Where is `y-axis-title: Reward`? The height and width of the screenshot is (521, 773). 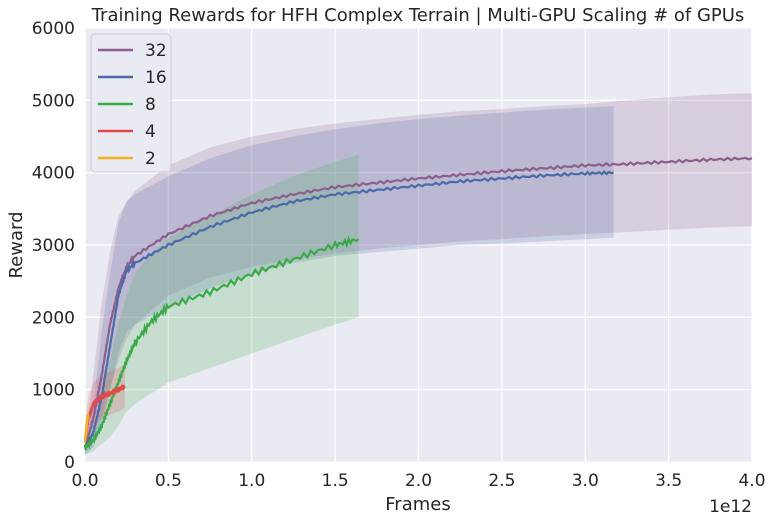 y-axis-title: Reward is located at coordinates (16, 244).